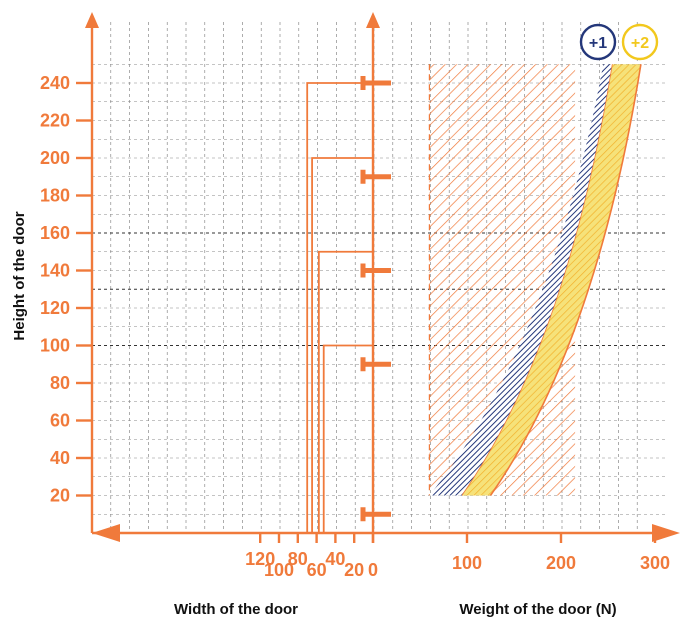  I want to click on x-tick-label-weight: 300, so click(655, 563).